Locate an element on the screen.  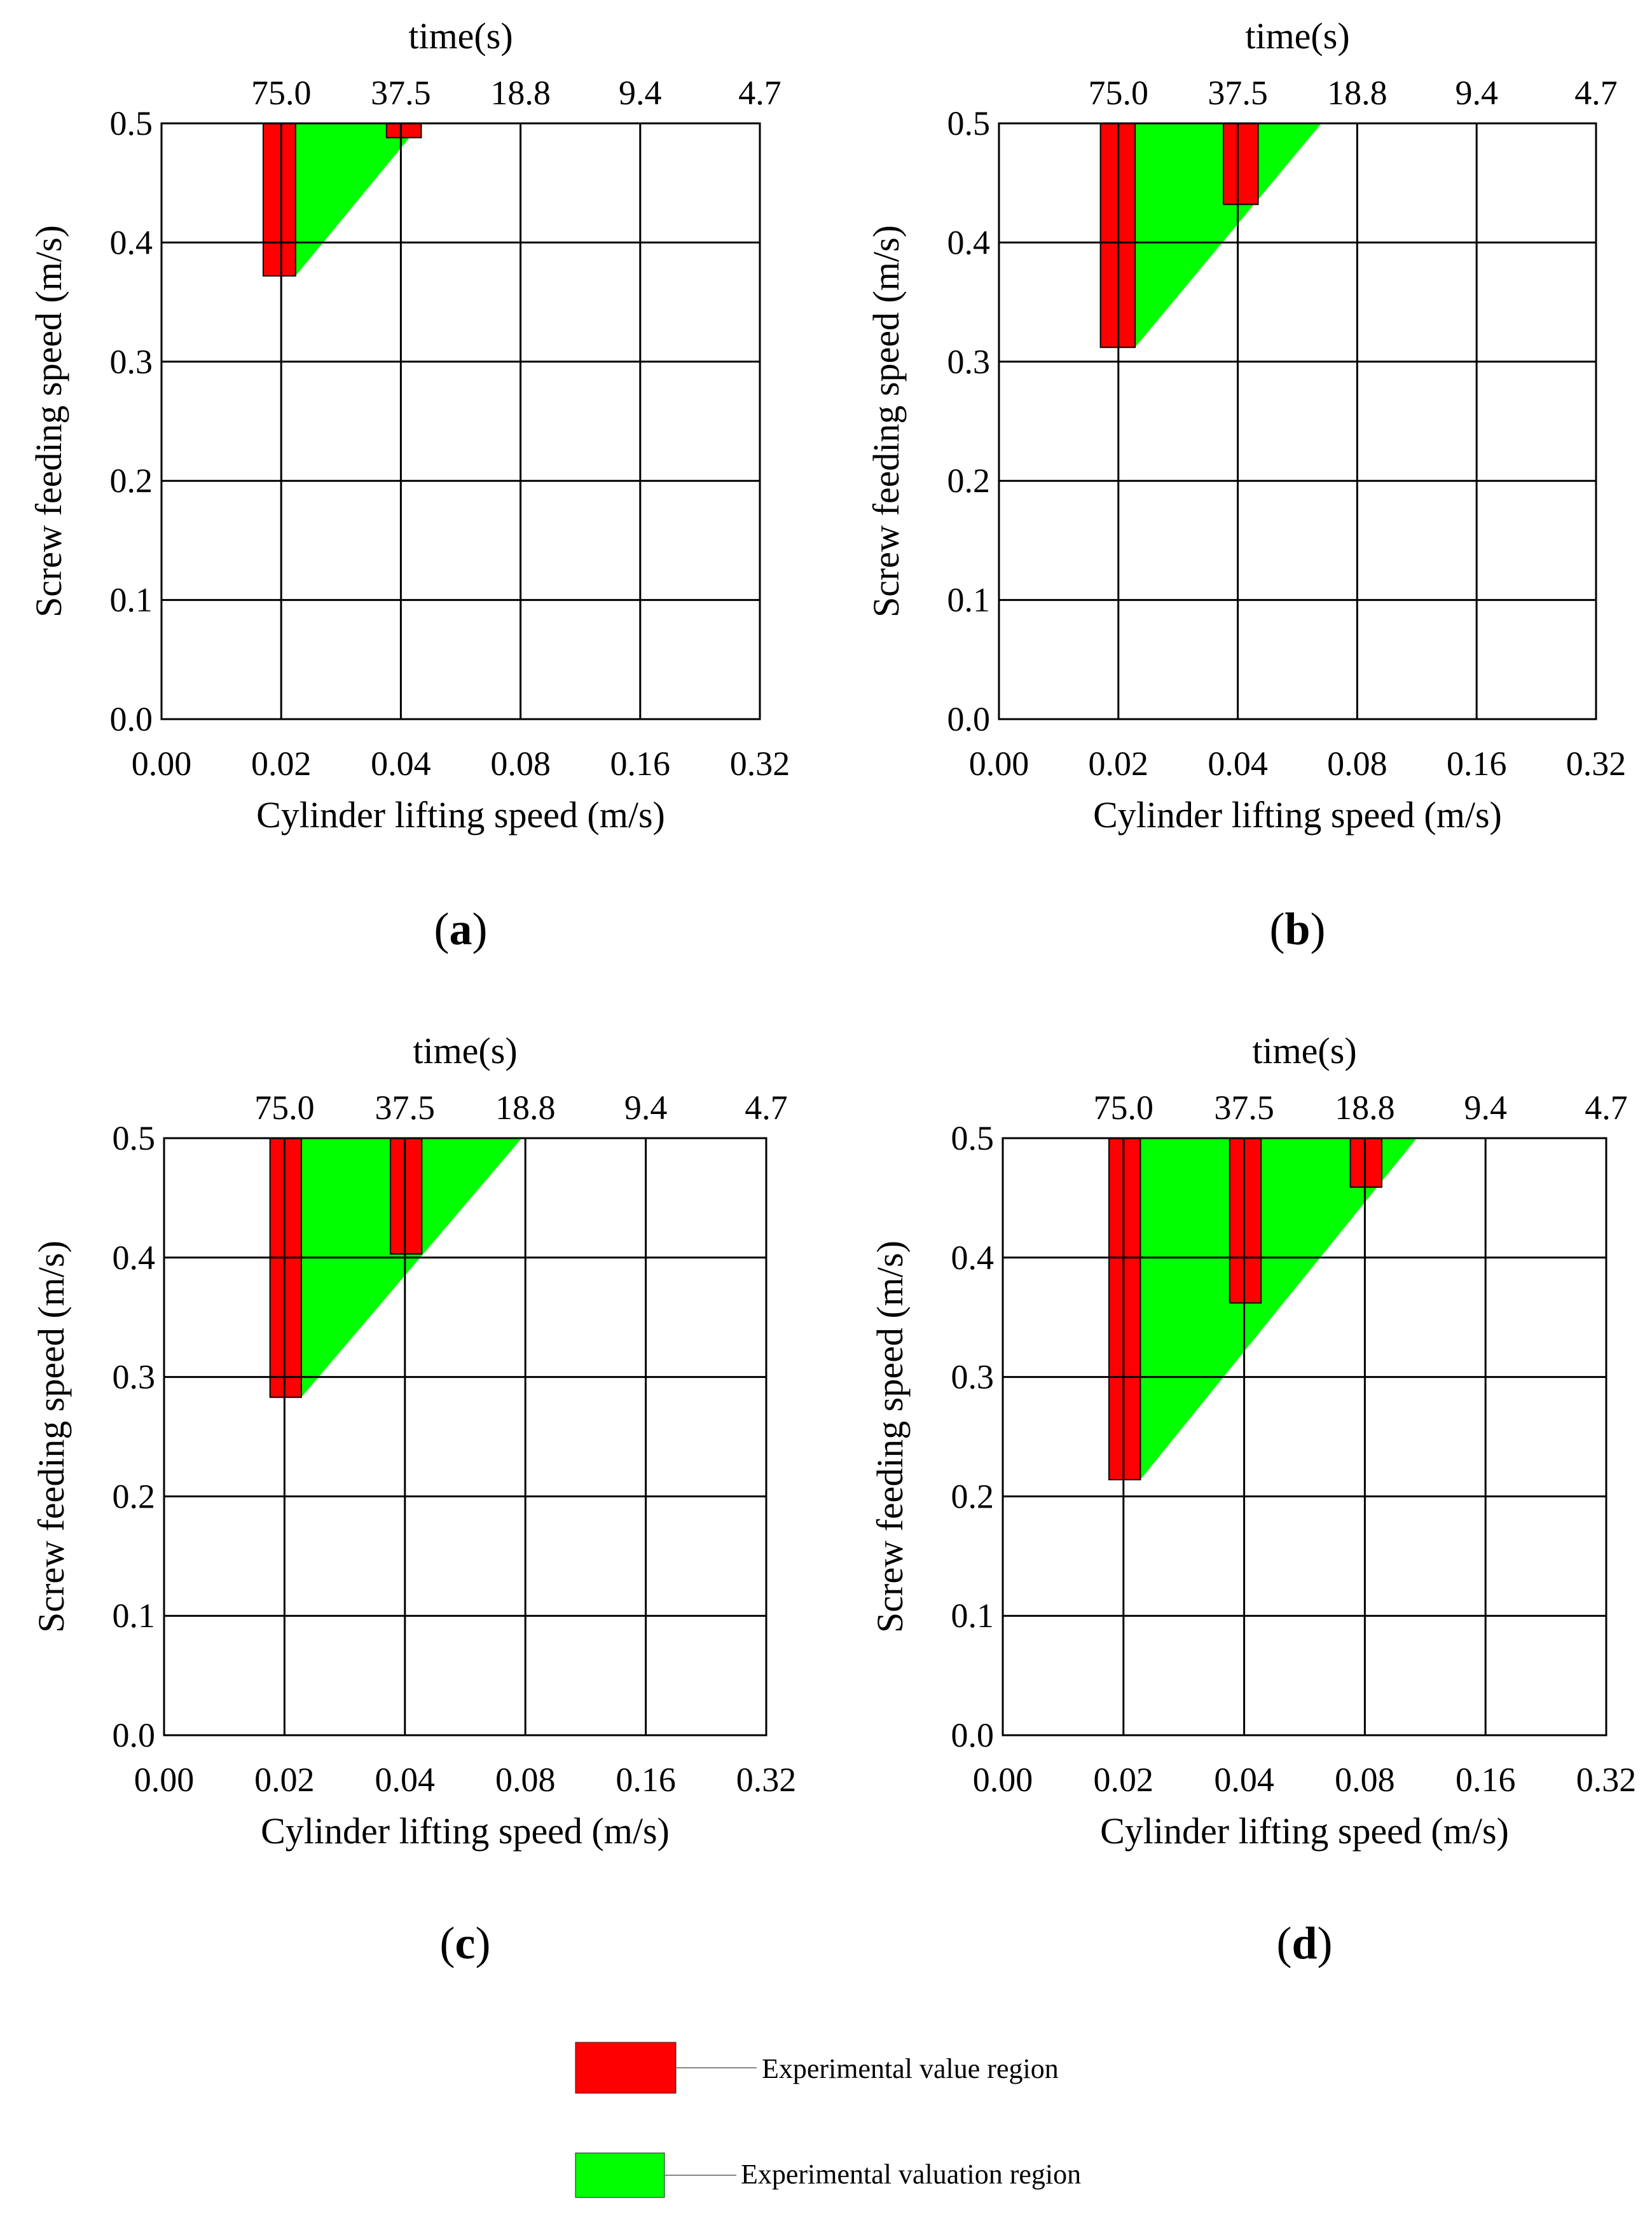
panel-label-letter: d is located at coordinates (1304, 1943).